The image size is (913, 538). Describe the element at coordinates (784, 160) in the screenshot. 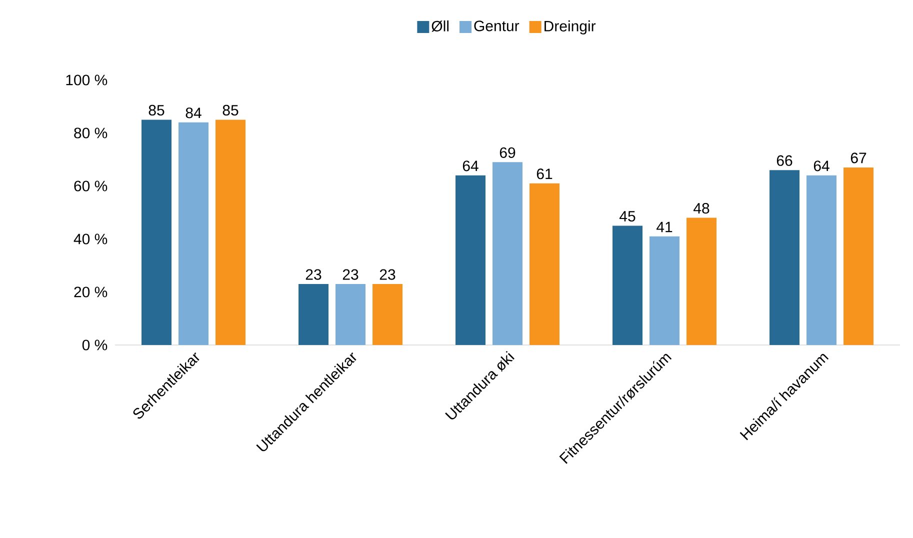

I see `data-label: 66` at that location.